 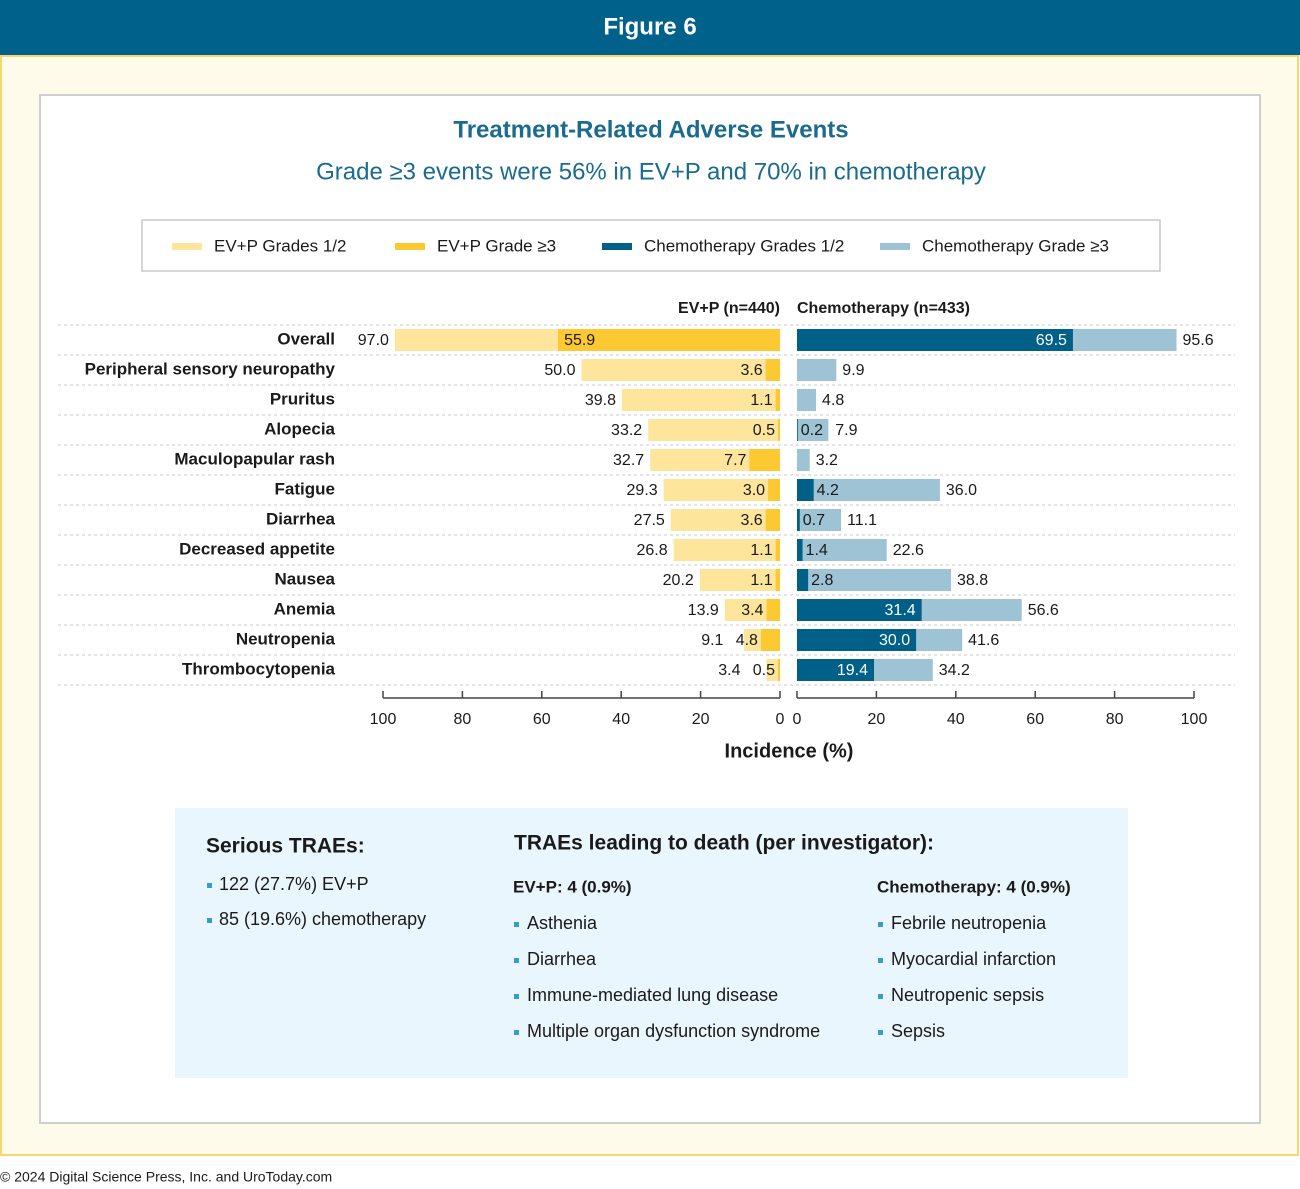 What do you see at coordinates (828, 490) in the screenshot?
I see `value-label: 4.2` at bounding box center [828, 490].